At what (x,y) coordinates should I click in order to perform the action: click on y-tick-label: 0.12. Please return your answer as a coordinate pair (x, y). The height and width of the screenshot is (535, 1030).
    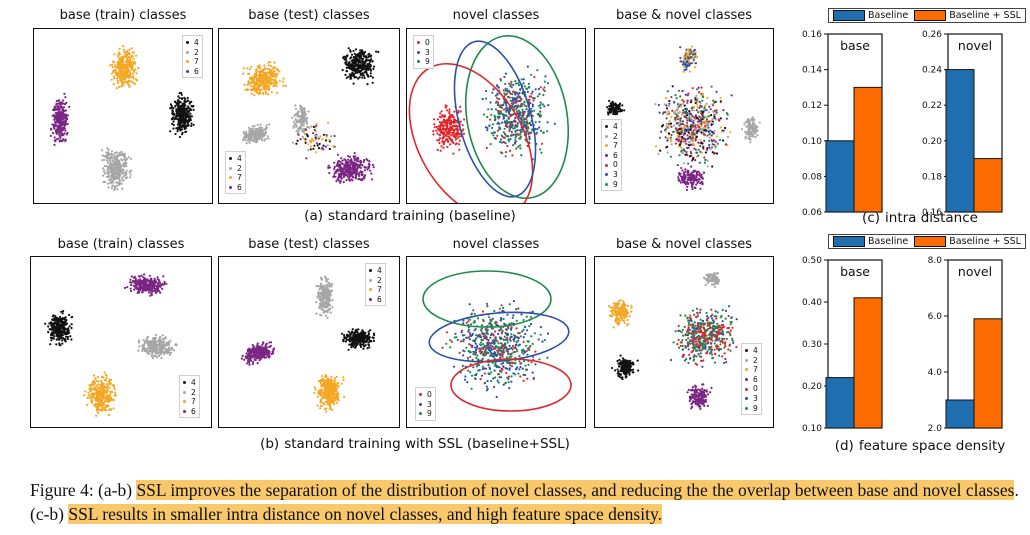
    Looking at the image, I should click on (812, 106).